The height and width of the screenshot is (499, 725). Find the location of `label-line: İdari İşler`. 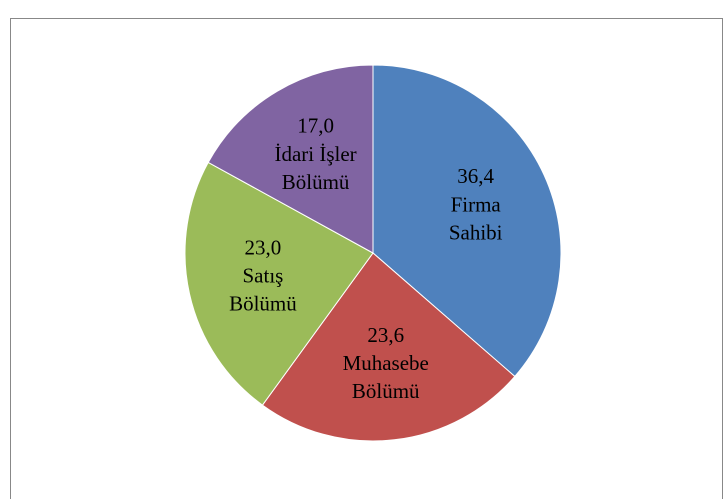

label-line: İdari İşler is located at coordinates (315, 154).